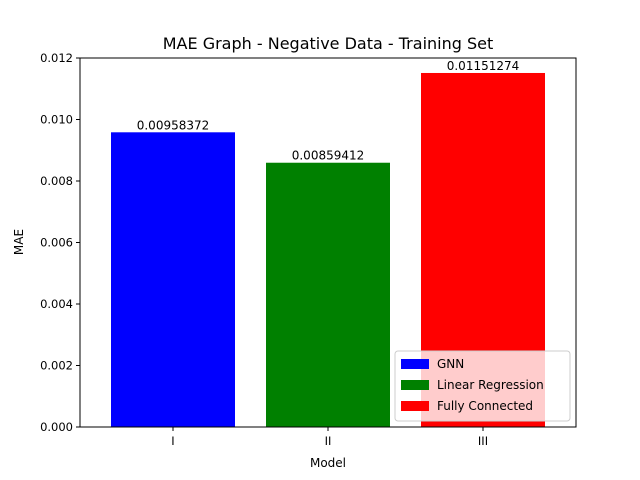 This screenshot has height=480, width=640. What do you see at coordinates (328, 156) in the screenshot?
I see `data-label-ii: 0.00859412` at bounding box center [328, 156].